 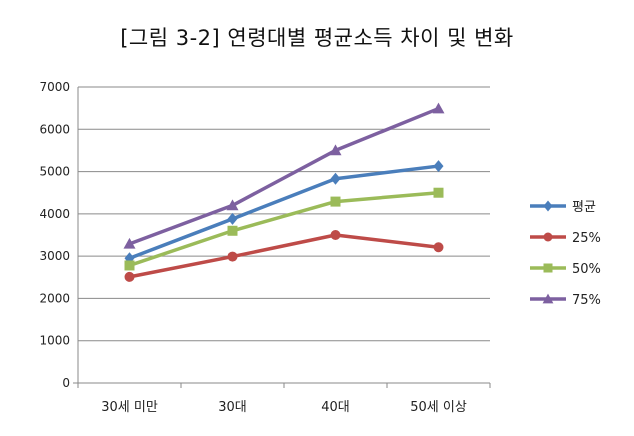 I want to click on legend-label: 50%, so click(x=586, y=269).